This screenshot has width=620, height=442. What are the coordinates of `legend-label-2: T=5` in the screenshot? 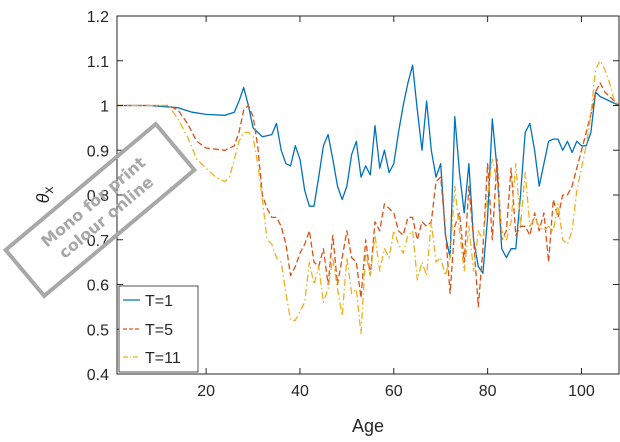 It's located at (159, 330).